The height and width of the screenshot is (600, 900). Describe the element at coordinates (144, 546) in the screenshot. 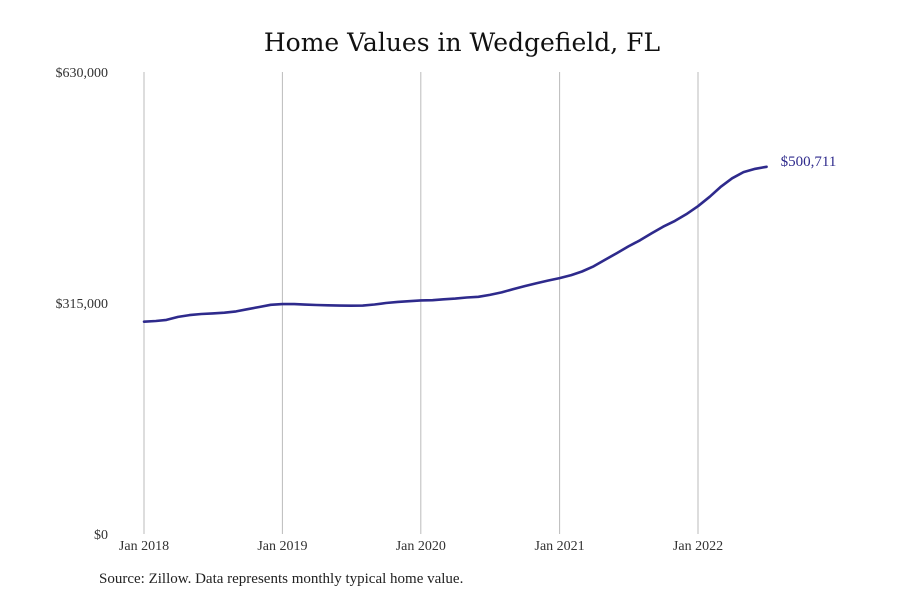

I see `x-tick-label: Jan 2018` at that location.